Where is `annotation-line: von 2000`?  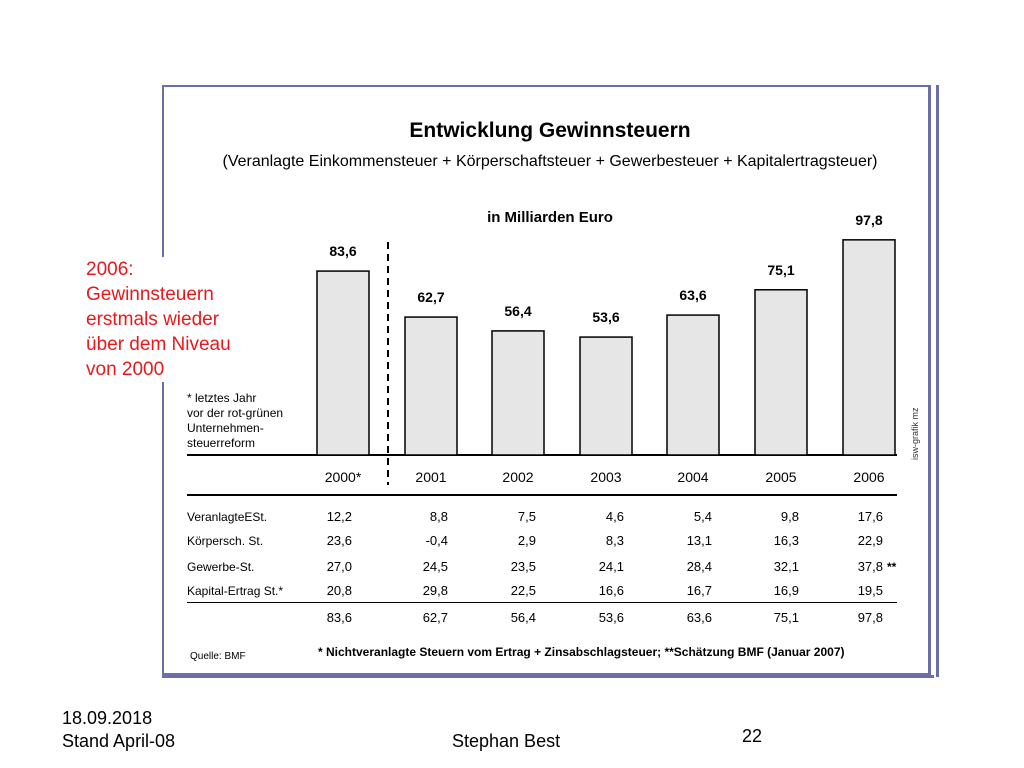 annotation-line: von 2000 is located at coordinates (125, 369).